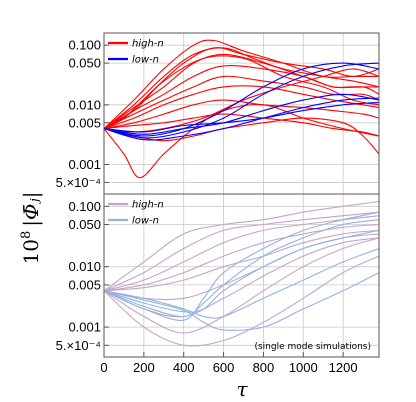 The width and height of the screenshot is (416, 402). Describe the element at coordinates (264, 367) in the screenshot. I see `x-tick-label: 800` at that location.